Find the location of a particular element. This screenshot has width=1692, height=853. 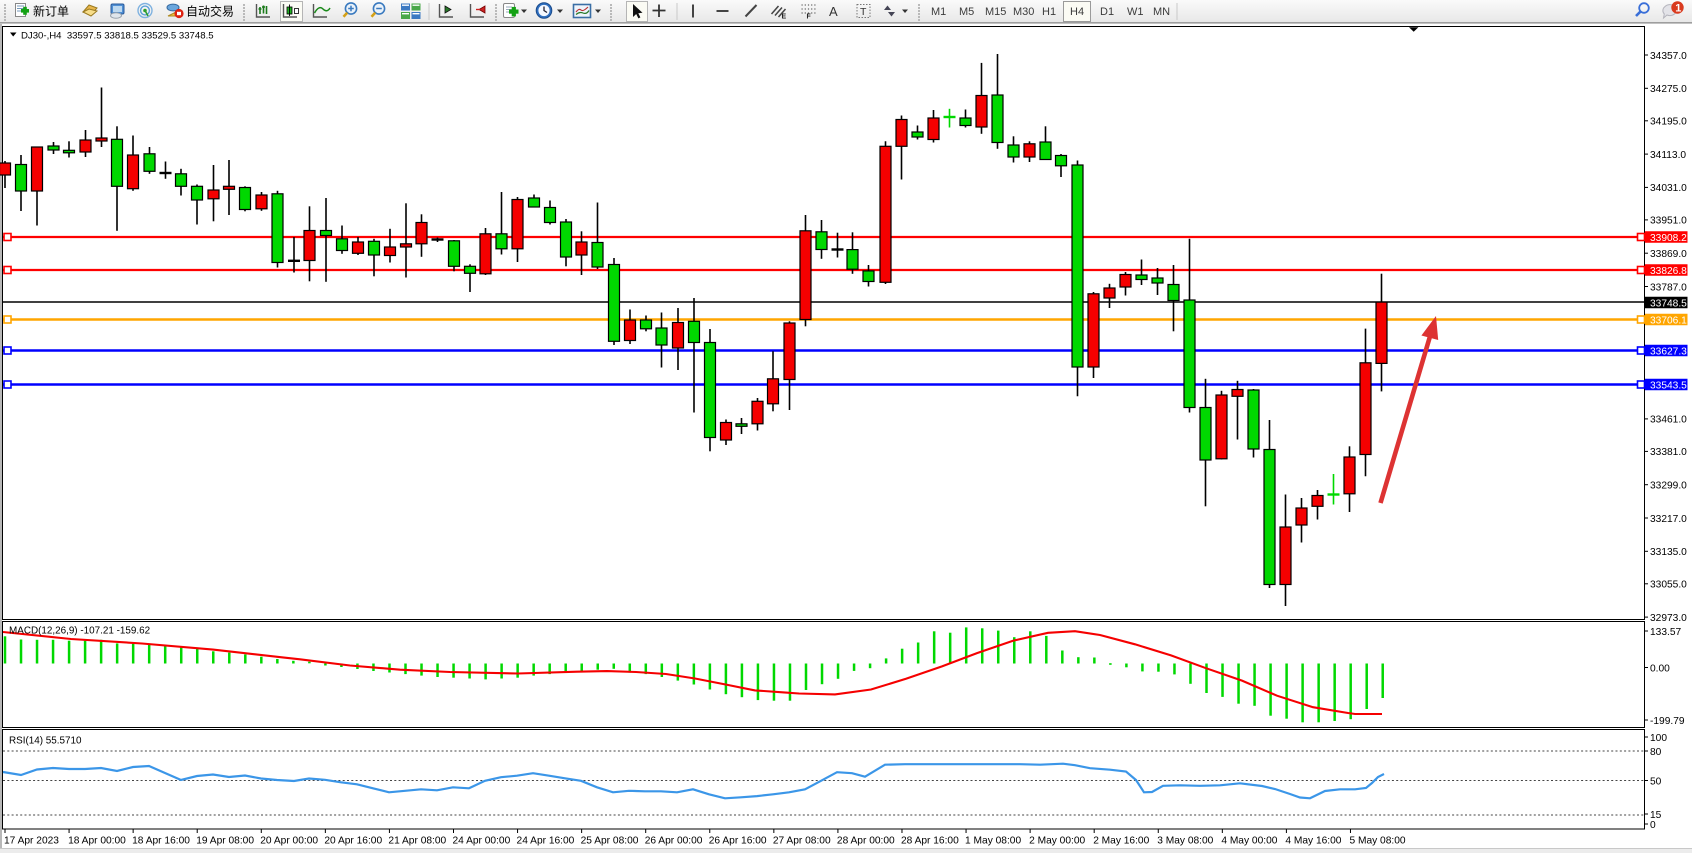

svg-text: 28 Apr 00:00 is located at coordinates (866, 841).